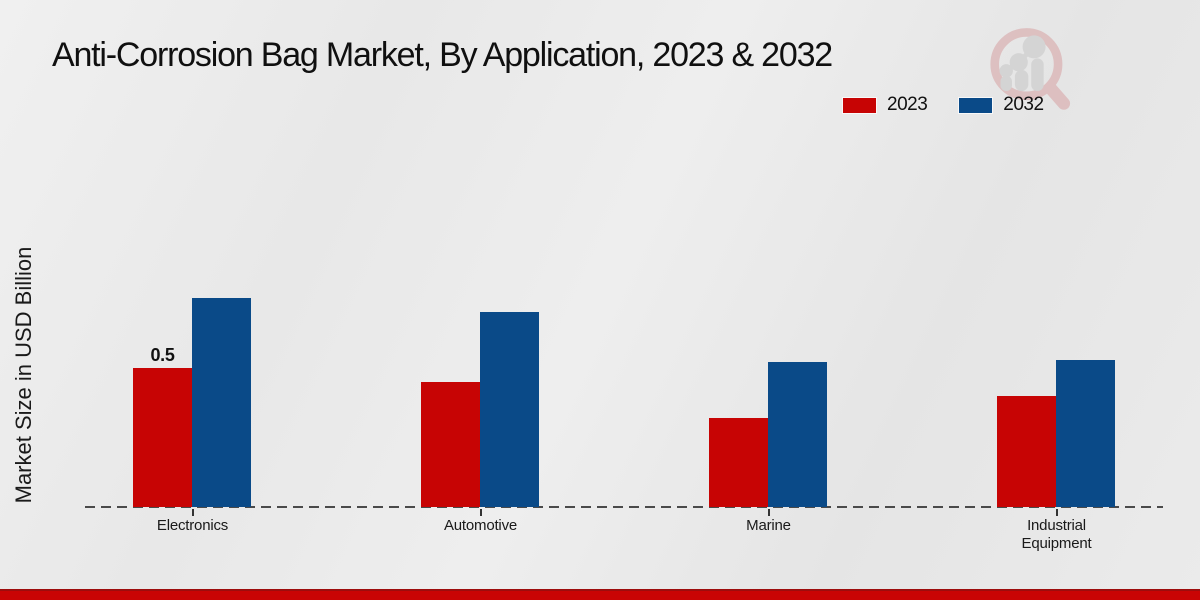  What do you see at coordinates (943, 105) in the screenshot?
I see `legend: 2023 2032` at bounding box center [943, 105].